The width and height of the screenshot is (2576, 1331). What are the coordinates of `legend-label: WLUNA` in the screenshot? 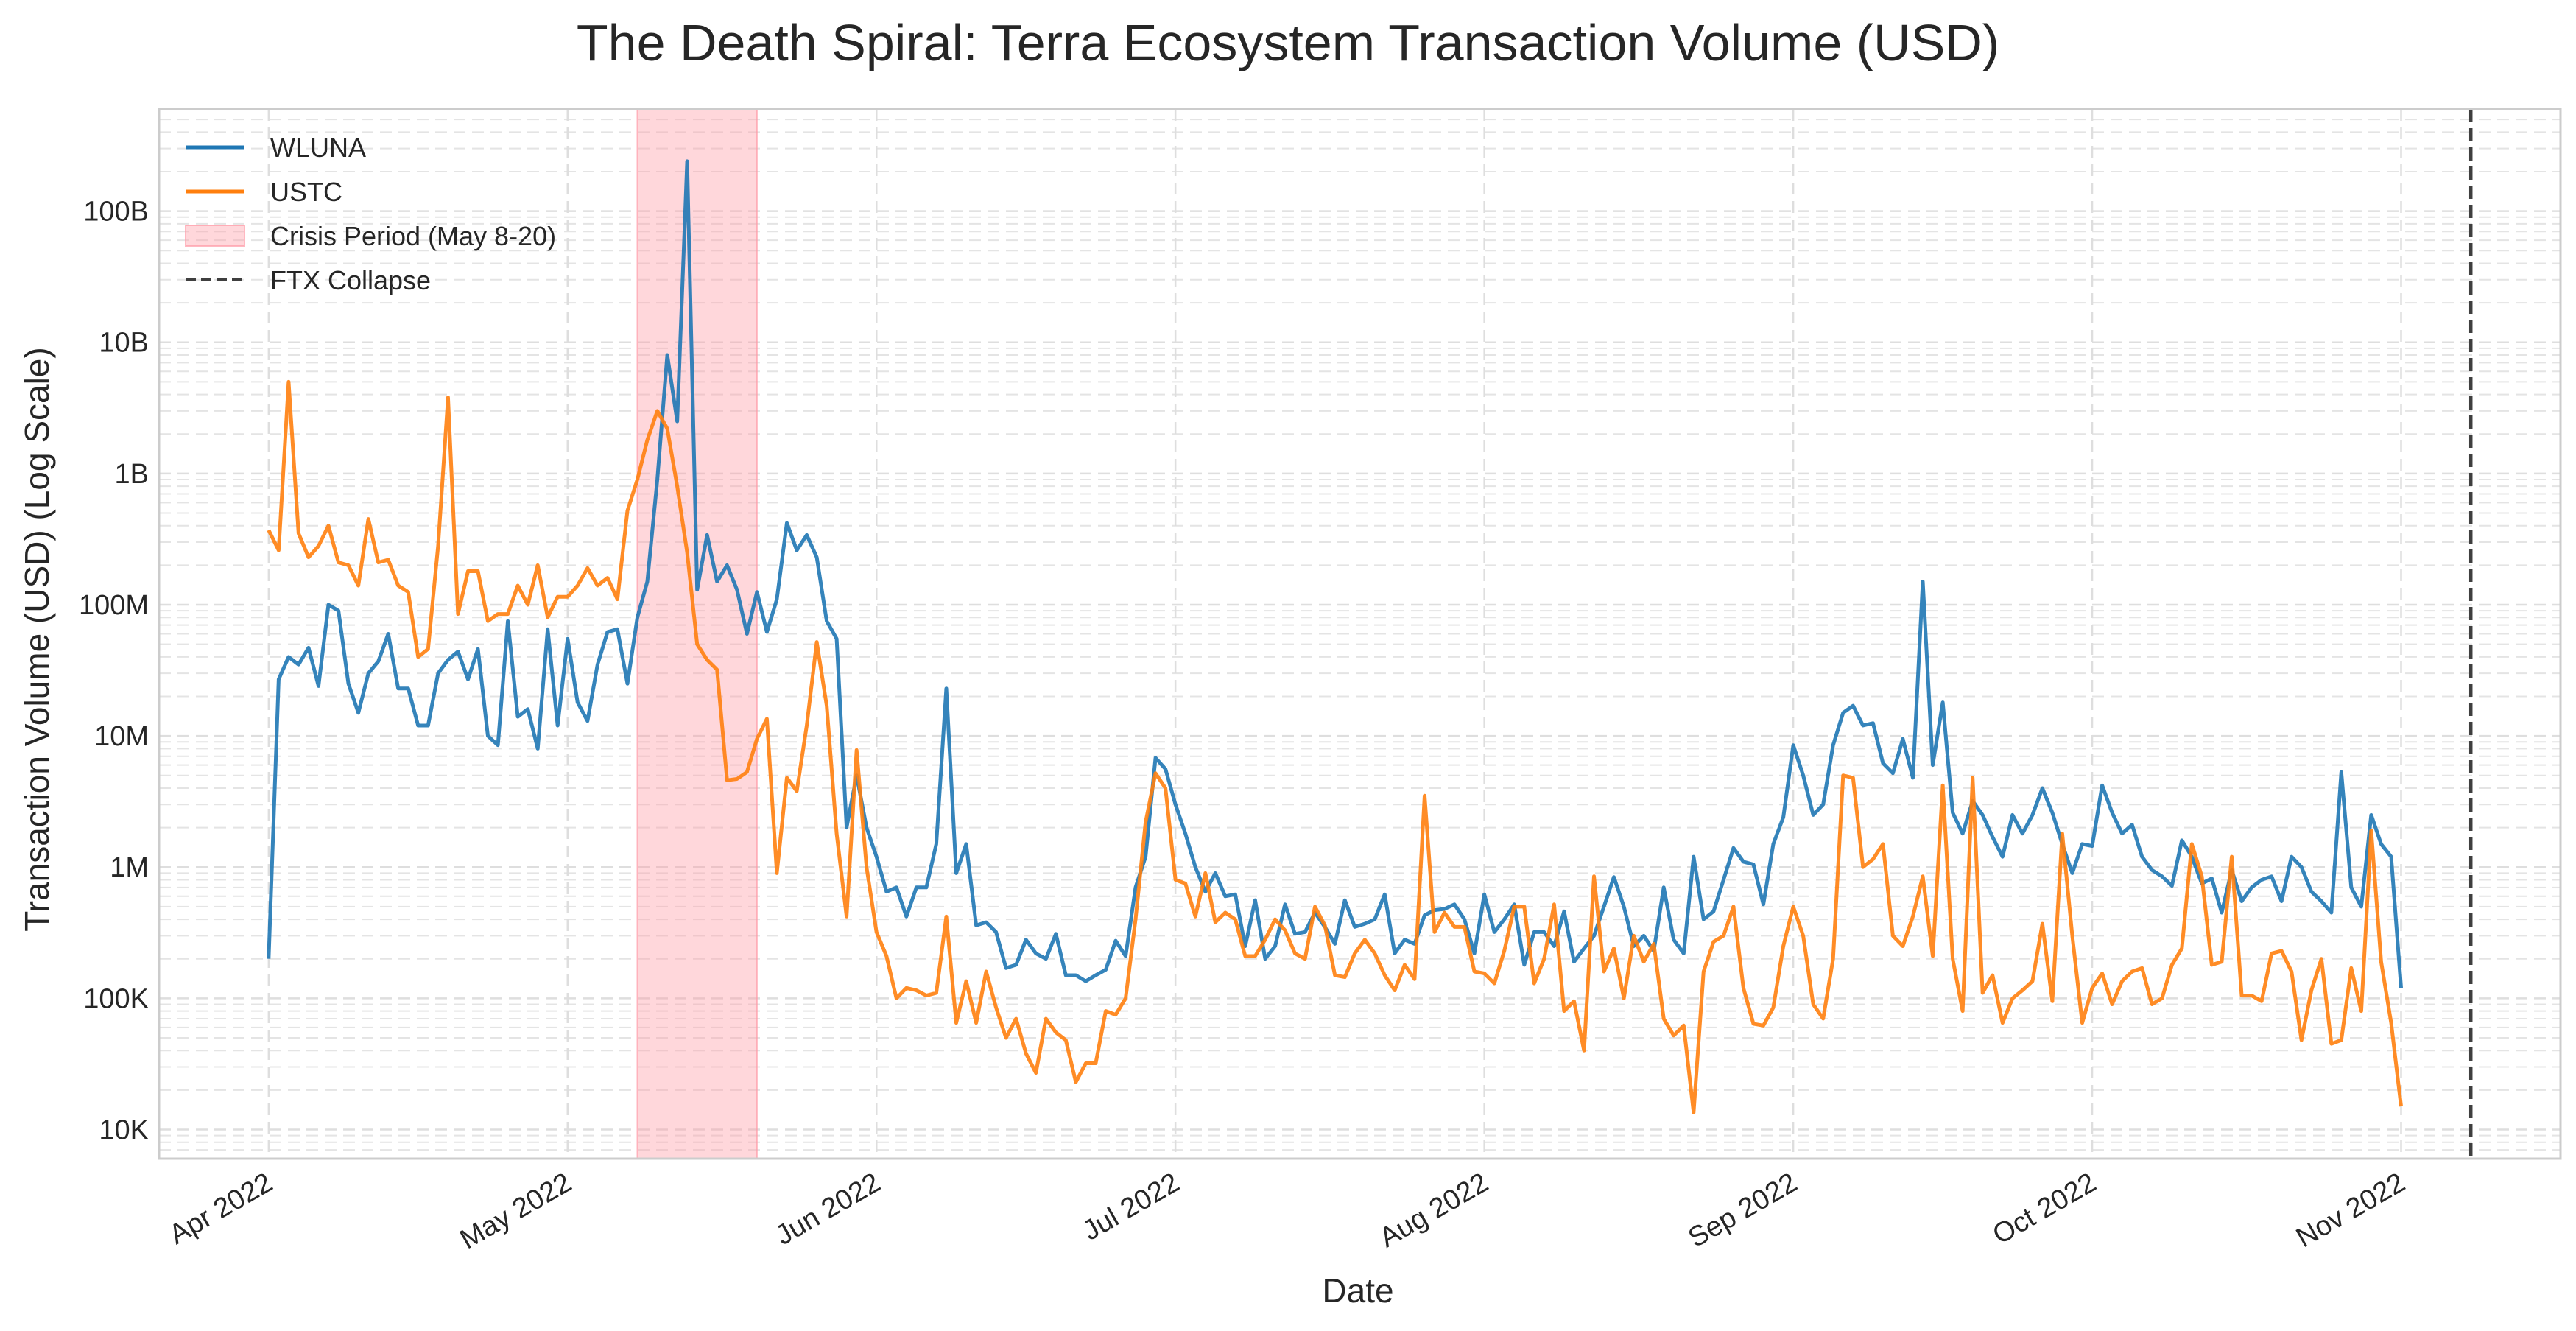 It's located at (318, 148).